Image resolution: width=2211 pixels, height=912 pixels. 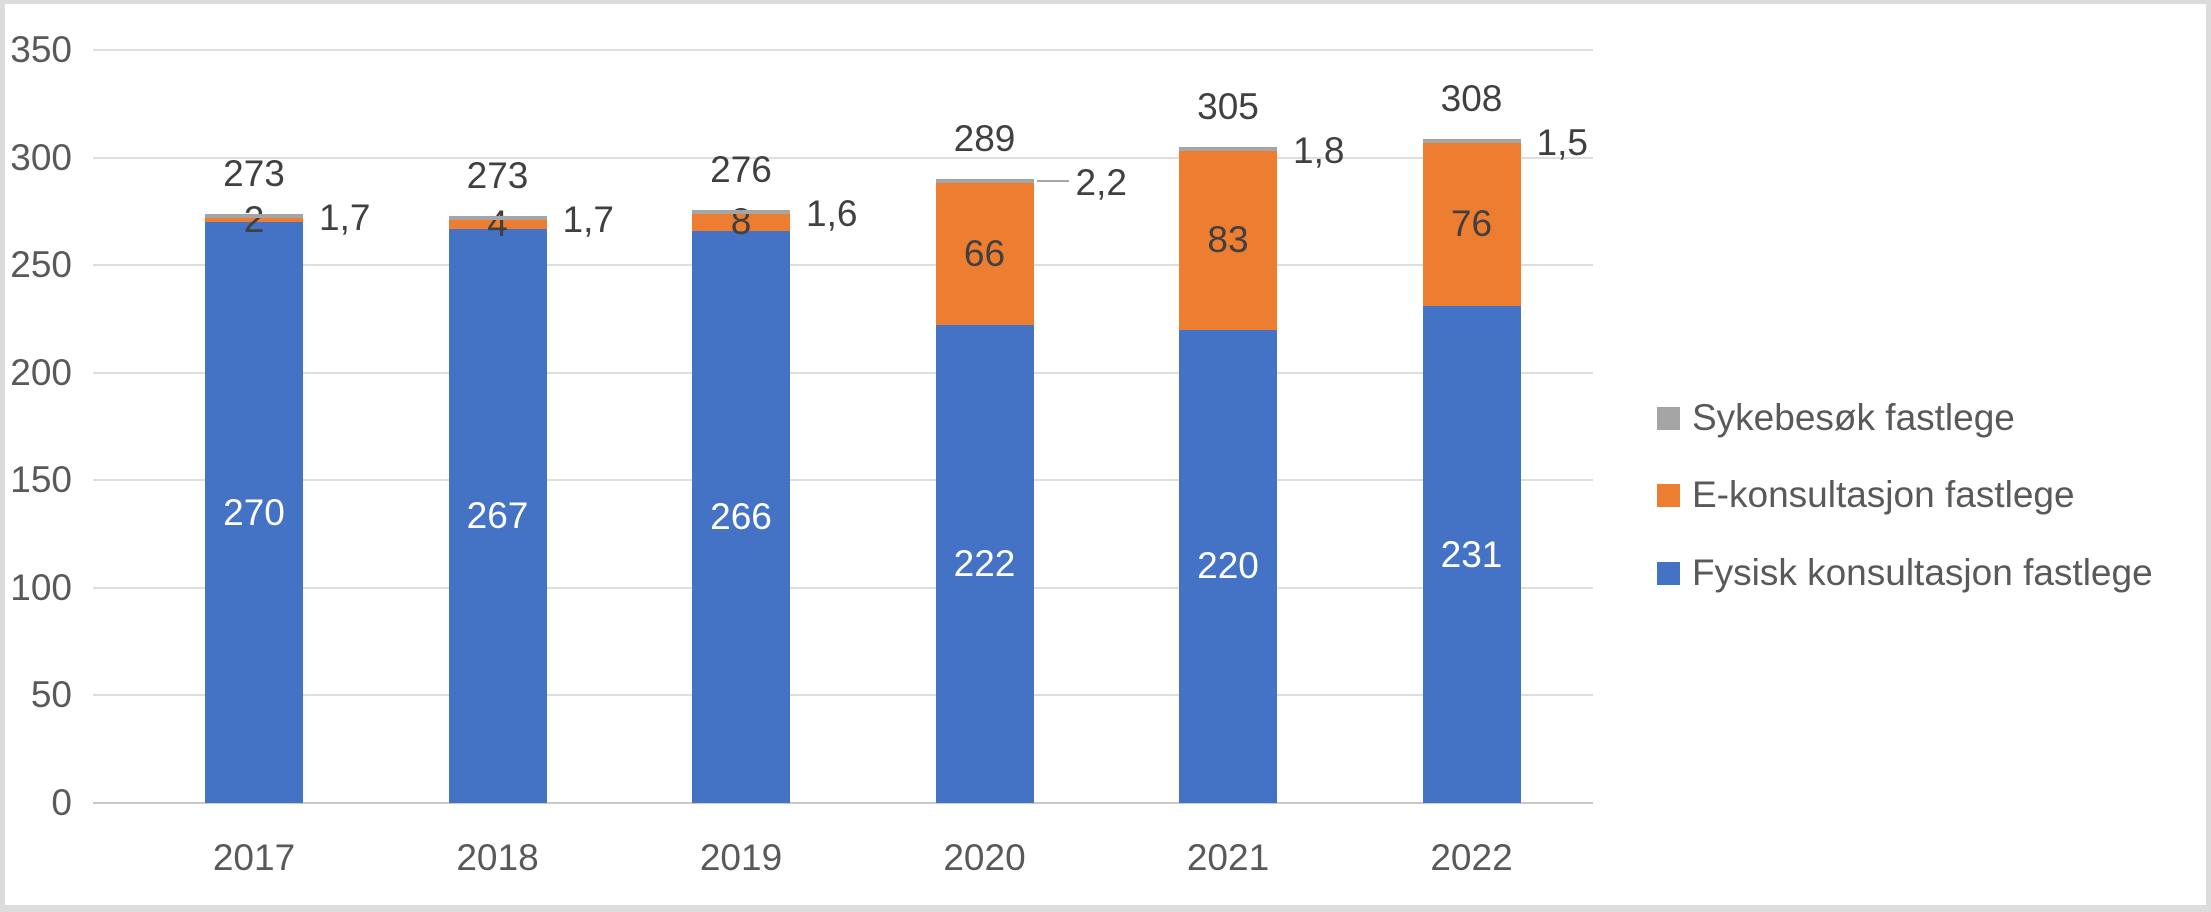 What do you see at coordinates (1471, 857) in the screenshot?
I see `x-axis-label-2022: 2022` at bounding box center [1471, 857].